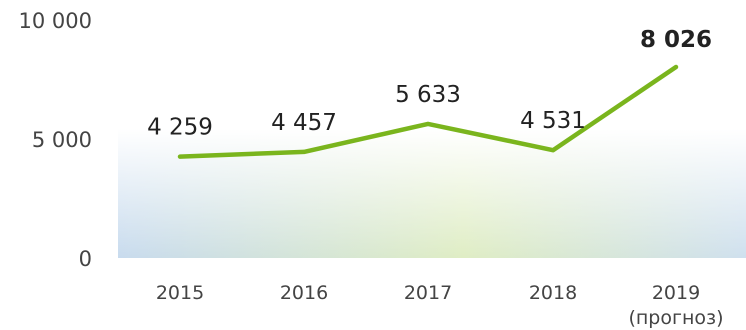  What do you see at coordinates (85, 259) in the screenshot?
I see `y-tick-label: 0` at bounding box center [85, 259].